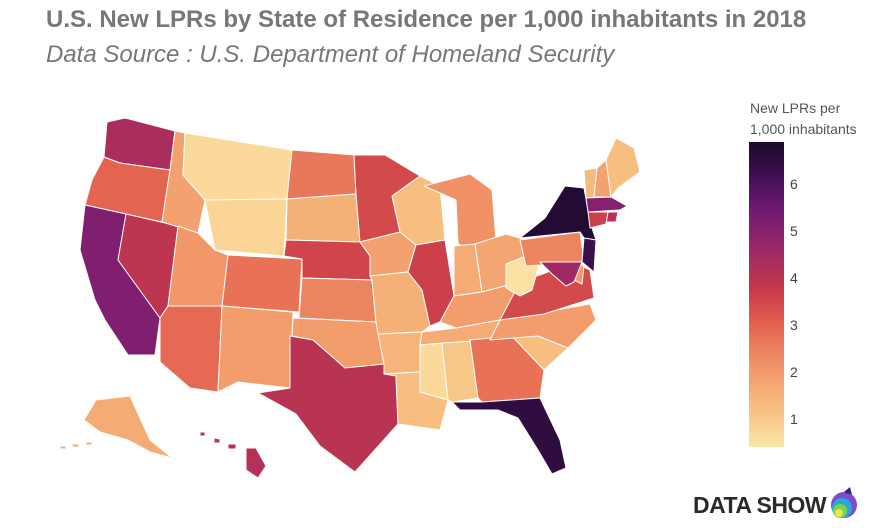 The height and width of the screenshot is (531, 875). I want to click on state-nd, so click(321, 174).